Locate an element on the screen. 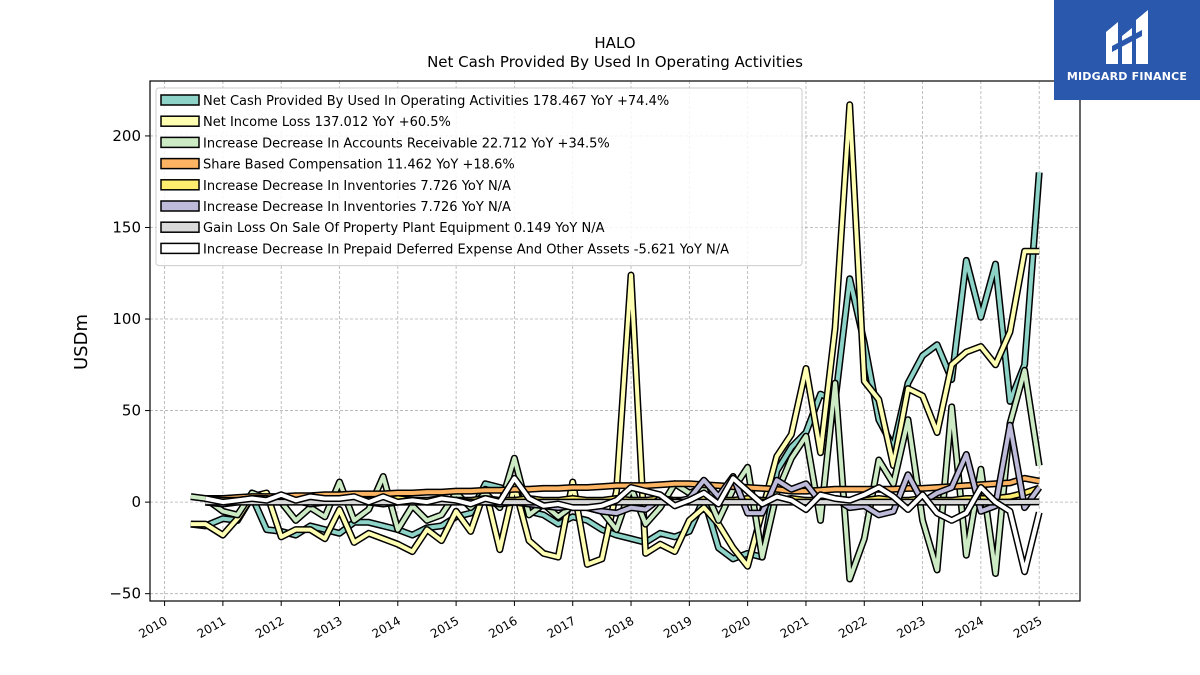 This screenshot has width=1200, height=675. chart-ticker: HALO is located at coordinates (614, 43).